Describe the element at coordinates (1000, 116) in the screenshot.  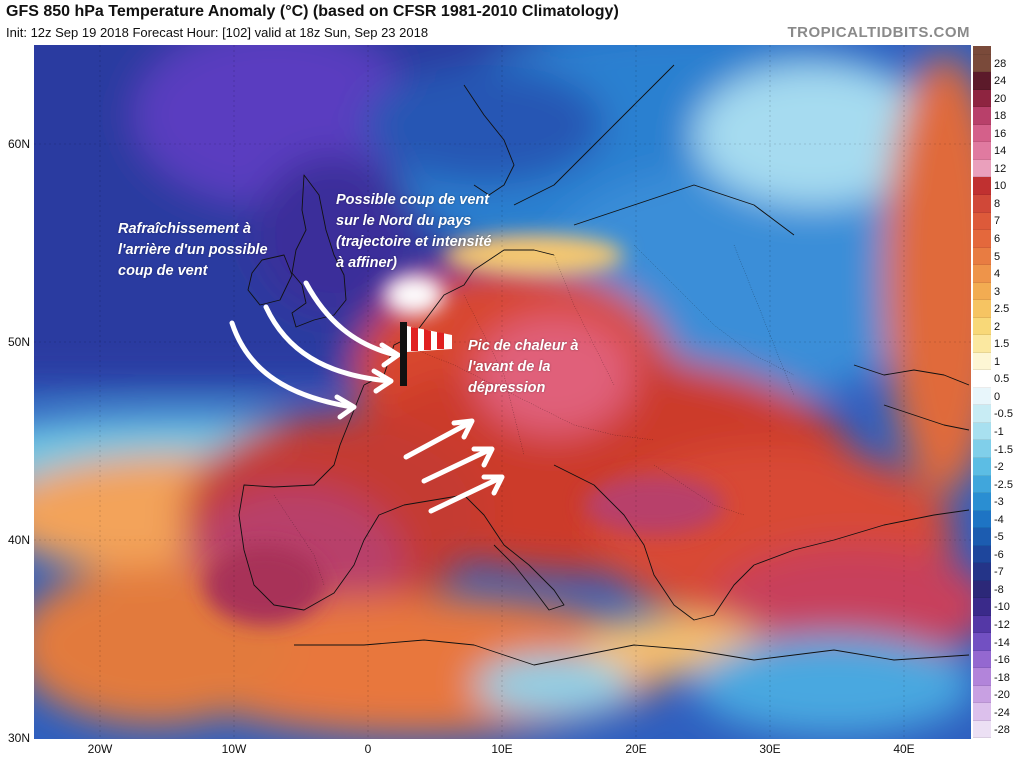
I see `colorbar-tick-label: 18` at that location.